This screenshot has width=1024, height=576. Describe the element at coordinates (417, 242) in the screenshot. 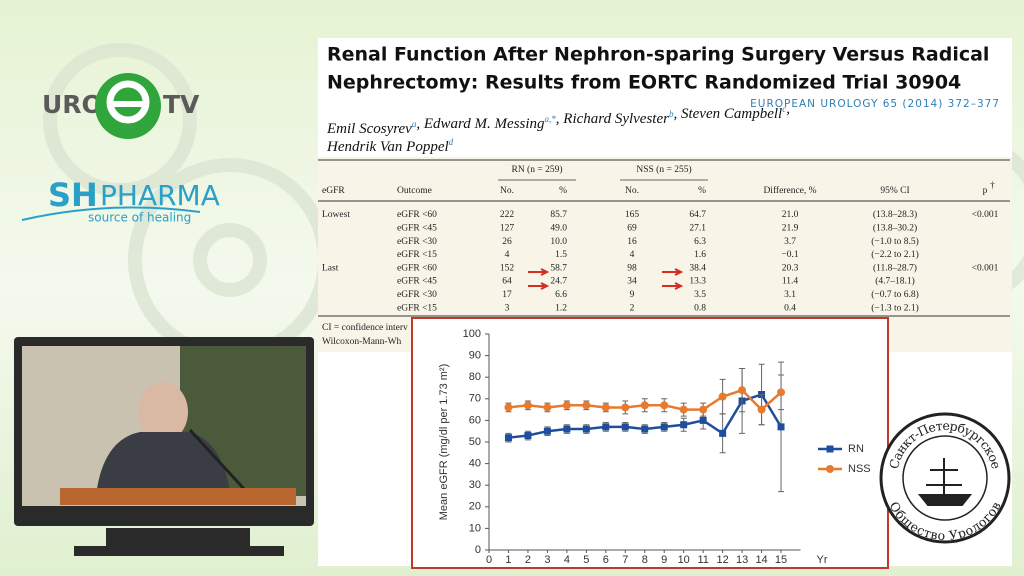

I see `table-cell: eGFR <30` at that location.